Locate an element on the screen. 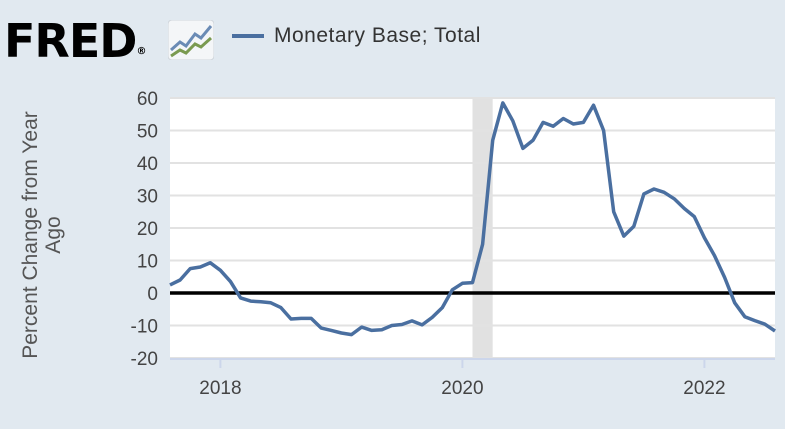  y-tick-label: 10 is located at coordinates (147, 262).